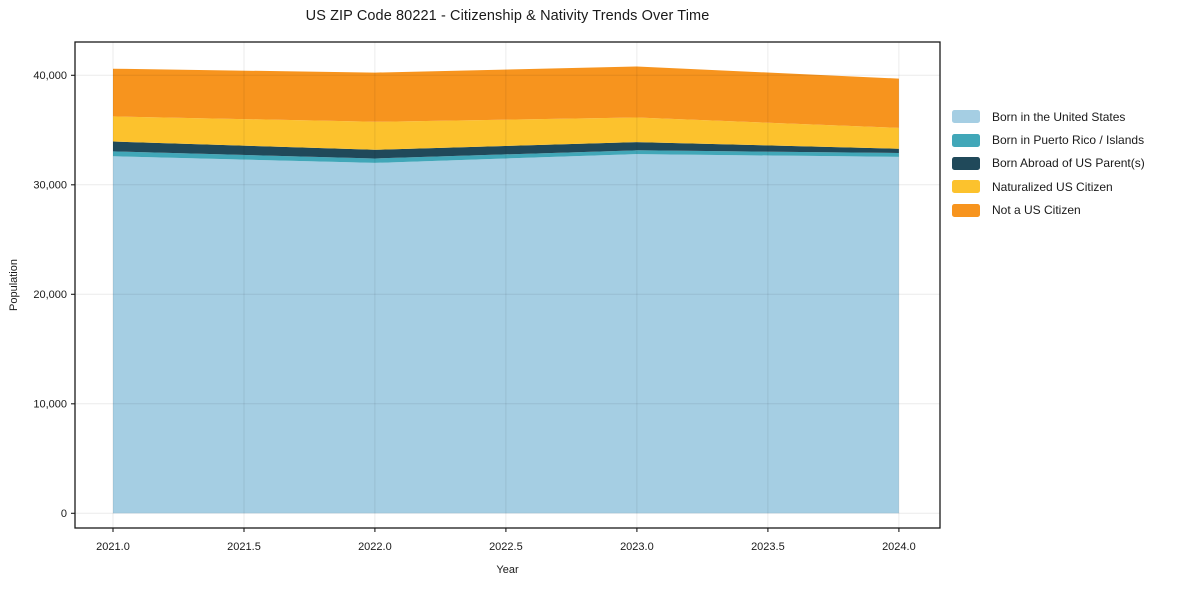 This screenshot has width=1189, height=595. I want to click on y-tick-label: 10,000, so click(50, 405).